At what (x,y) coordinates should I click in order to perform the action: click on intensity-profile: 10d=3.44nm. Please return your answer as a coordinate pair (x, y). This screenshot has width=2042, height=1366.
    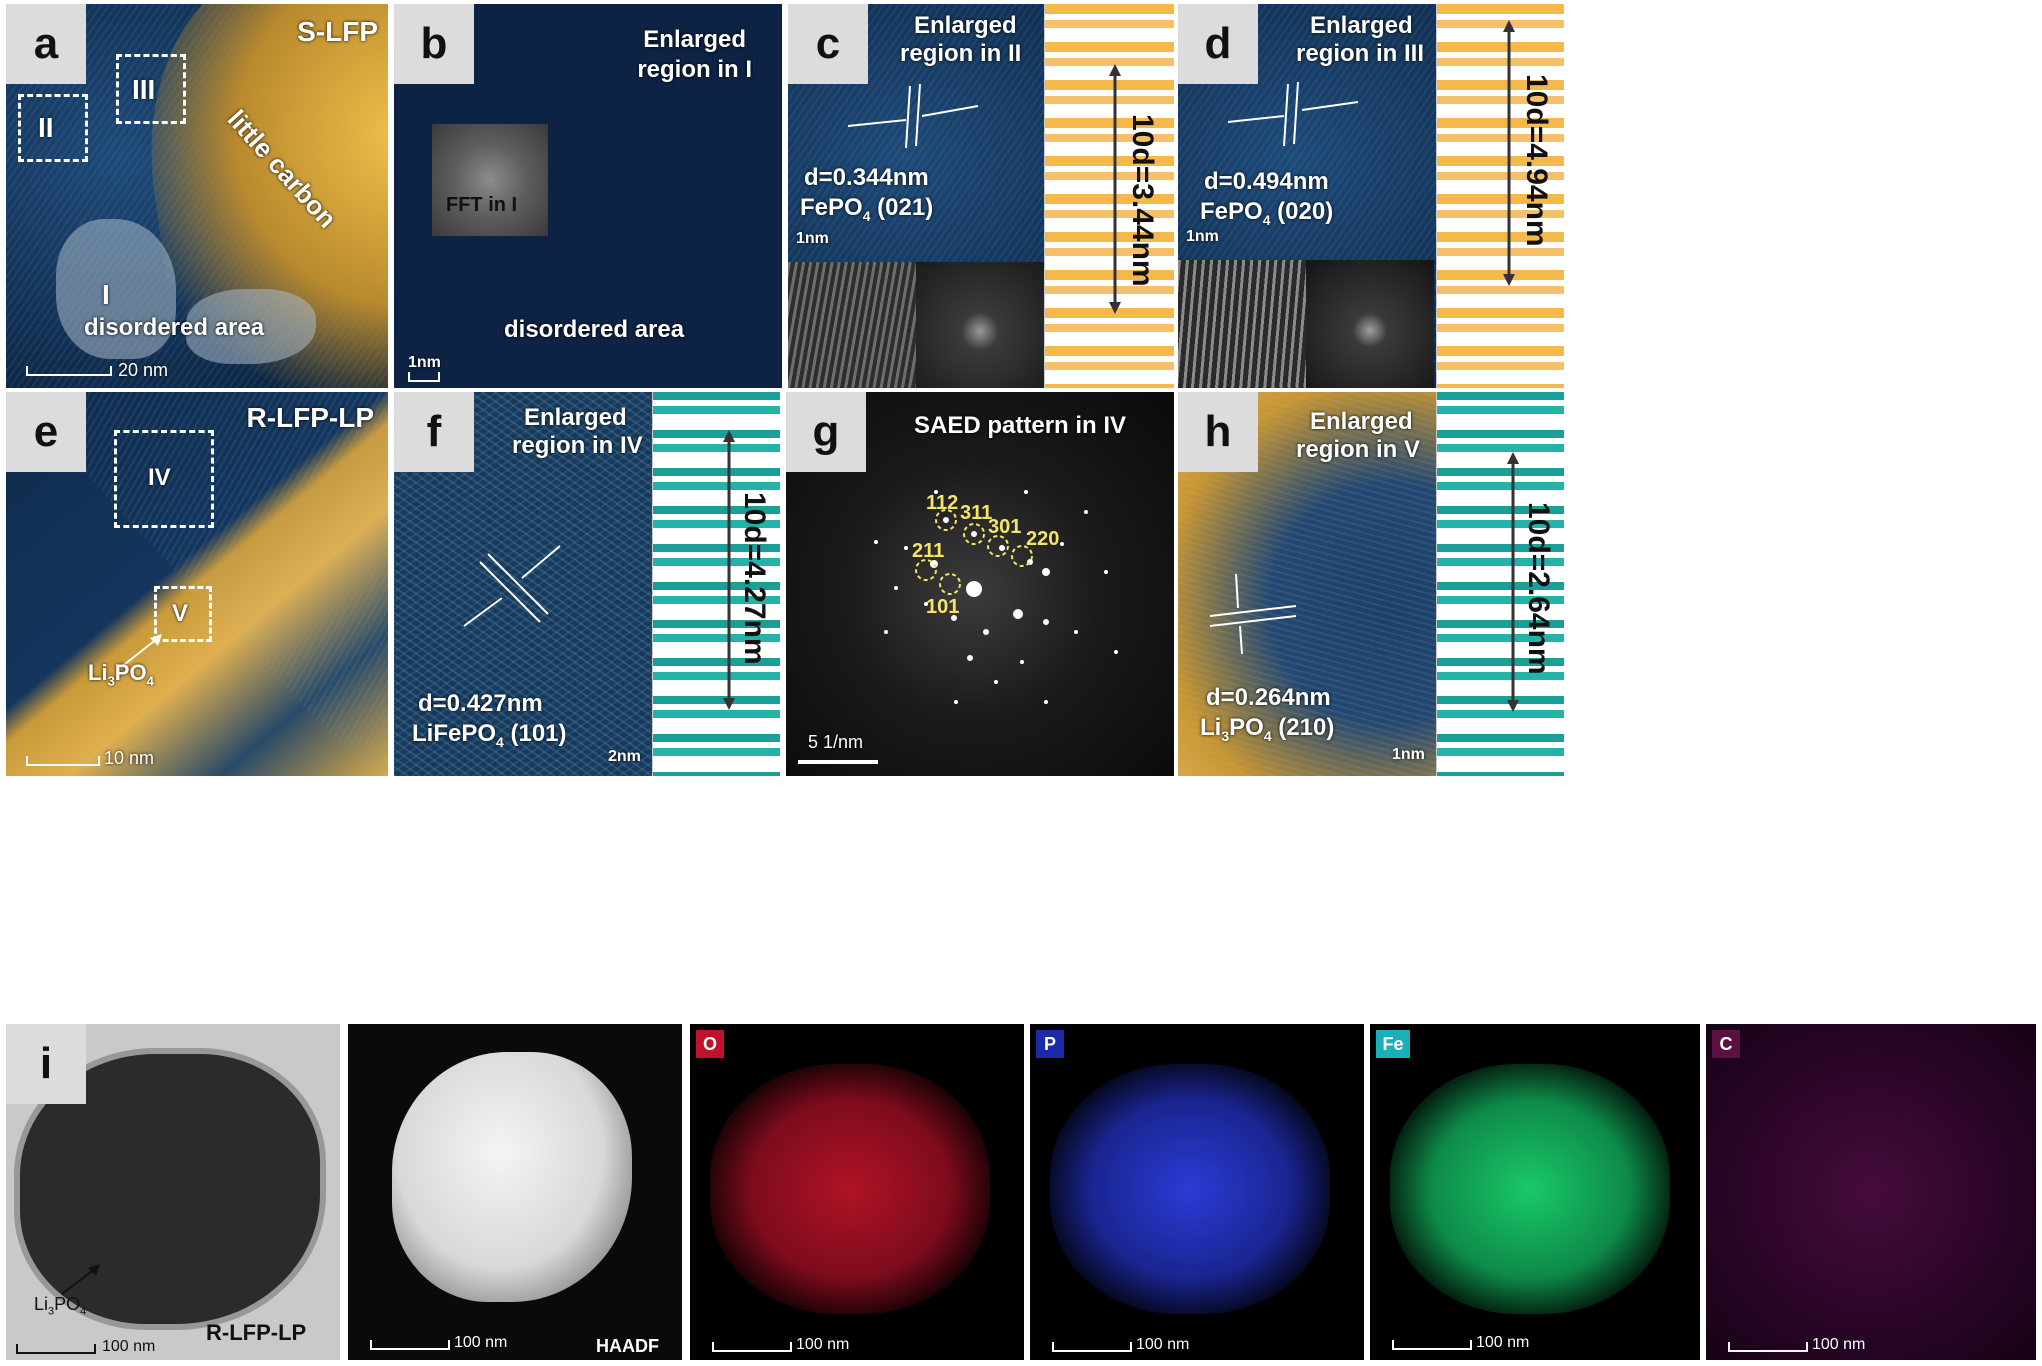
    Looking at the image, I should click on (1109, 196).